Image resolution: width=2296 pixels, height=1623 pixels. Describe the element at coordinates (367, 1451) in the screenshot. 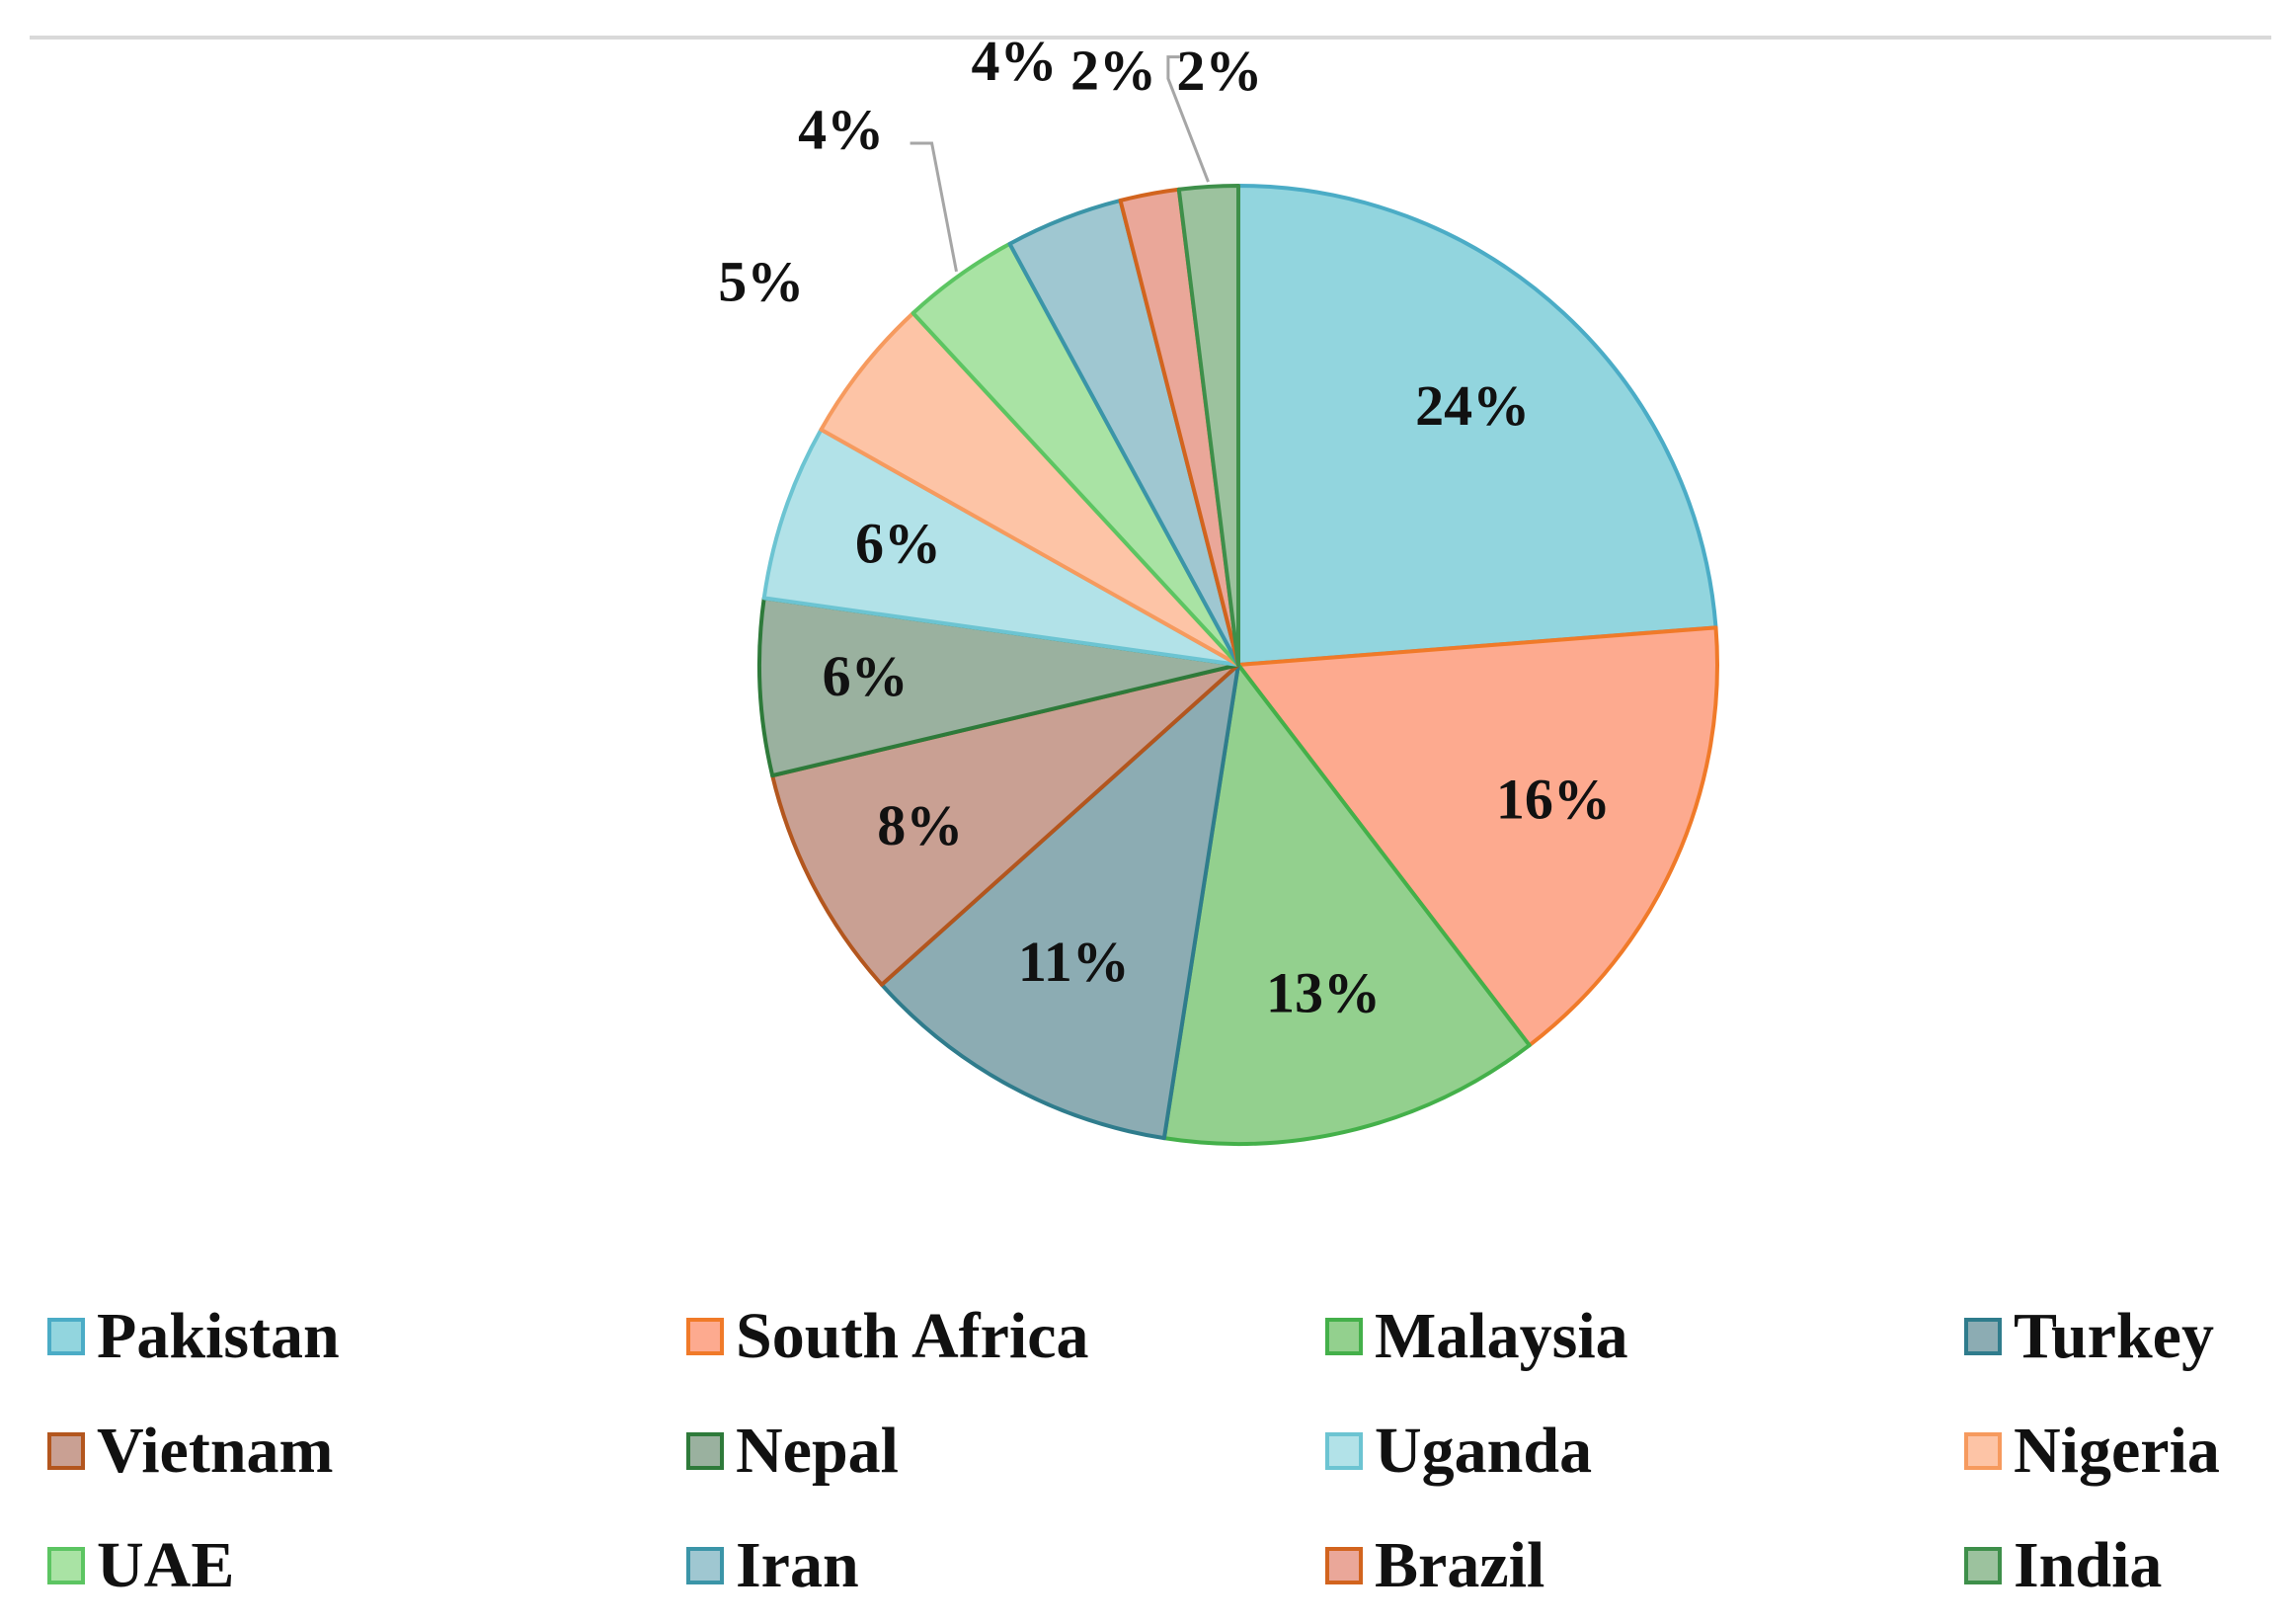

I see `legend-item: Vietnam` at that location.